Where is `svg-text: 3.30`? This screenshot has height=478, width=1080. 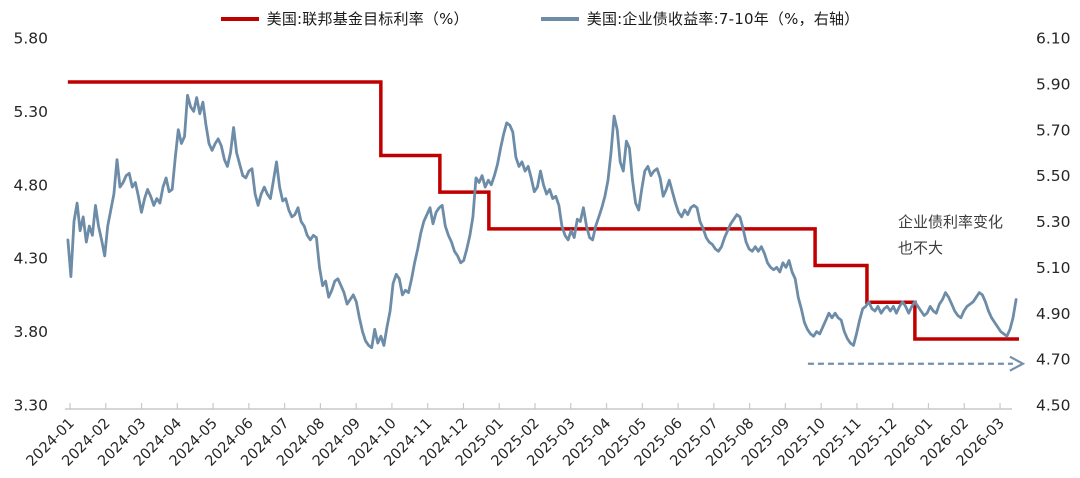 svg-text: 3.30 is located at coordinates (30, 406).